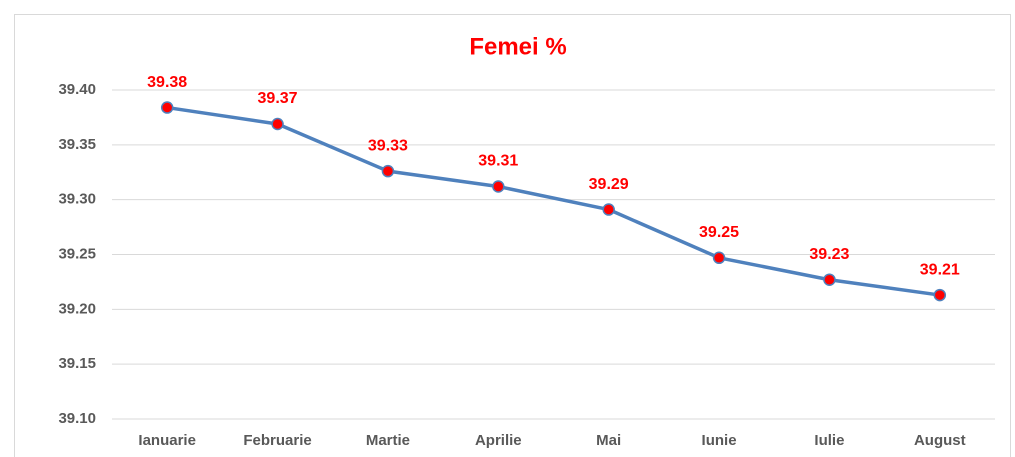 This screenshot has height=457, width=1015. Describe the element at coordinates (167, 440) in the screenshot. I see `x-tick-label: Ianuarie` at that location.